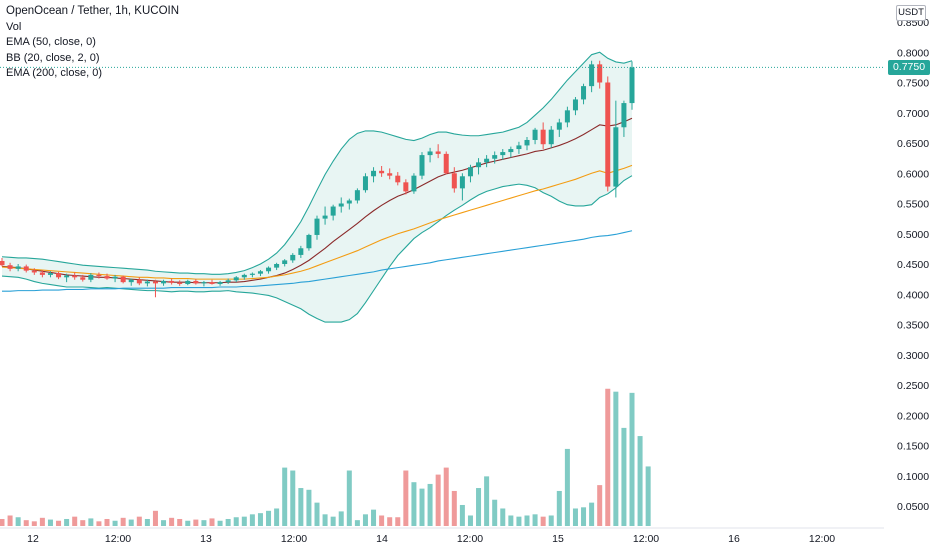 The image size is (932, 550). I want to click on price-tick-label: 0.8000, so click(913, 53).